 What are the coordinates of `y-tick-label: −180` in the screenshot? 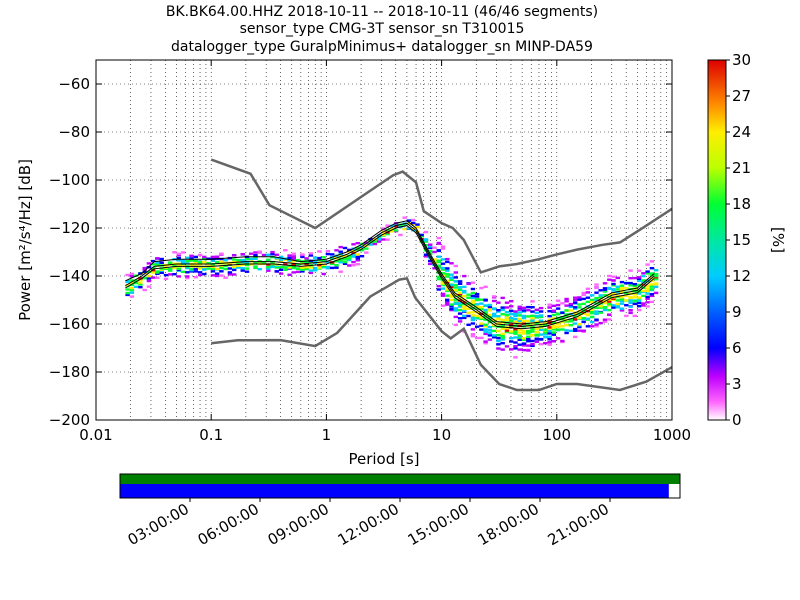 It's located at (69, 372).